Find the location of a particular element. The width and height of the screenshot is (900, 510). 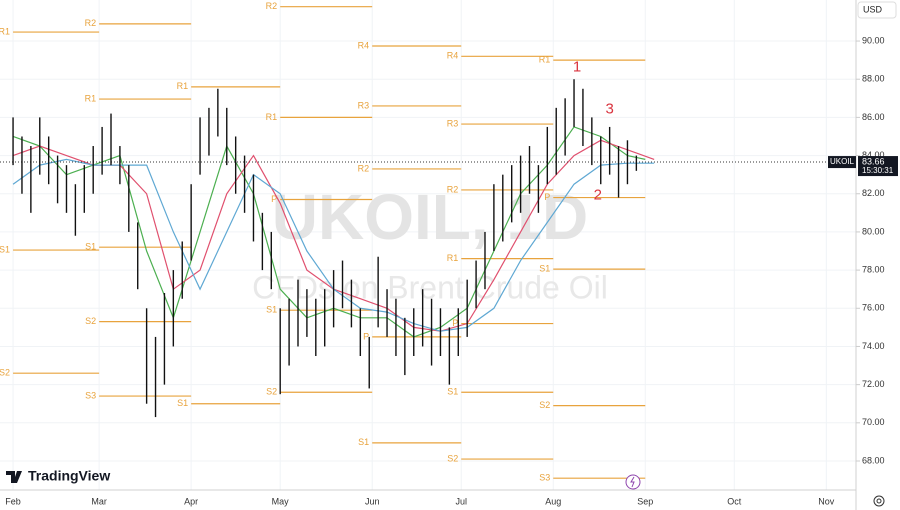

symbol-tag-box is located at coordinates (842, 162).